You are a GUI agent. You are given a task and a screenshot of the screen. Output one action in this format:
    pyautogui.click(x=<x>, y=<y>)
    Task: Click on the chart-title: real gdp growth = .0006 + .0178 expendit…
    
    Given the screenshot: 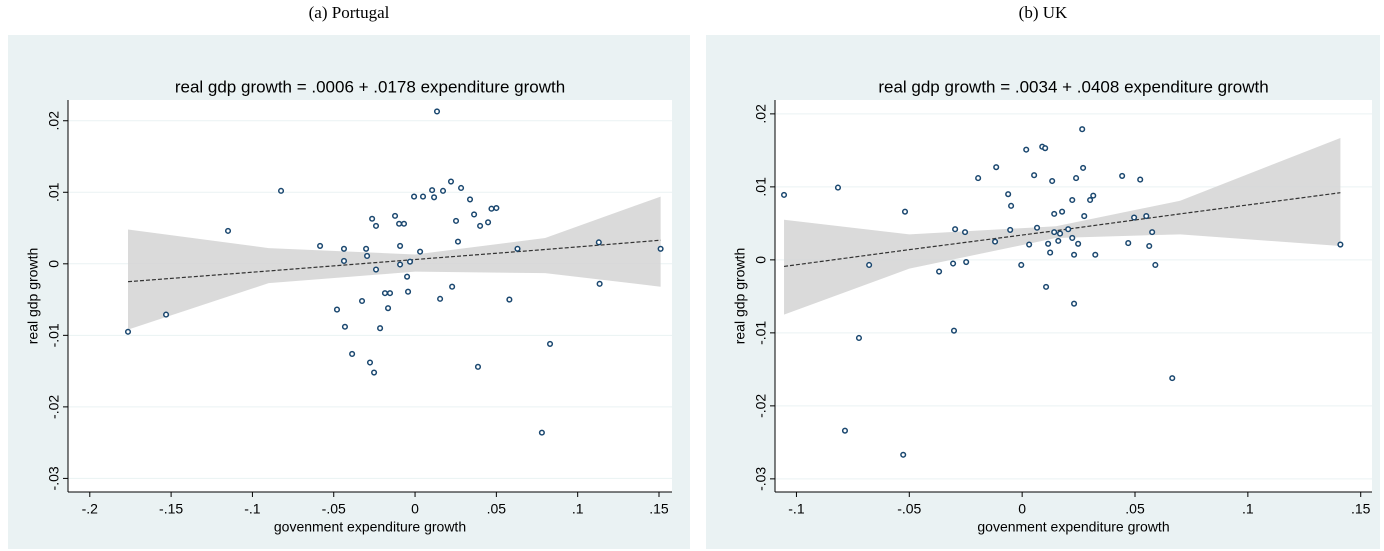 What is the action you would take?
    pyautogui.click(x=370, y=86)
    